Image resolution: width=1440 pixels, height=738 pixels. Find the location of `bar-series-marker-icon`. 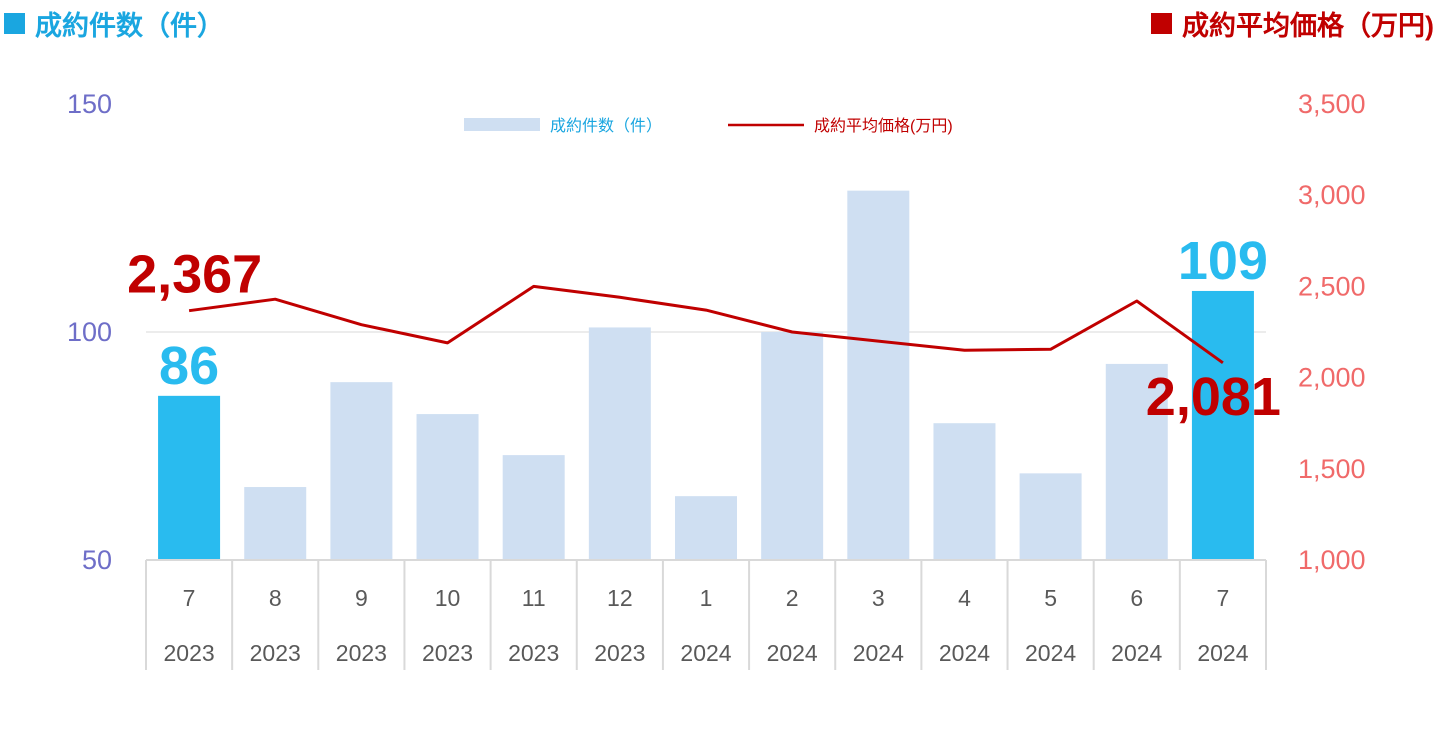

bar-series-marker-icon is located at coordinates (14, 23).